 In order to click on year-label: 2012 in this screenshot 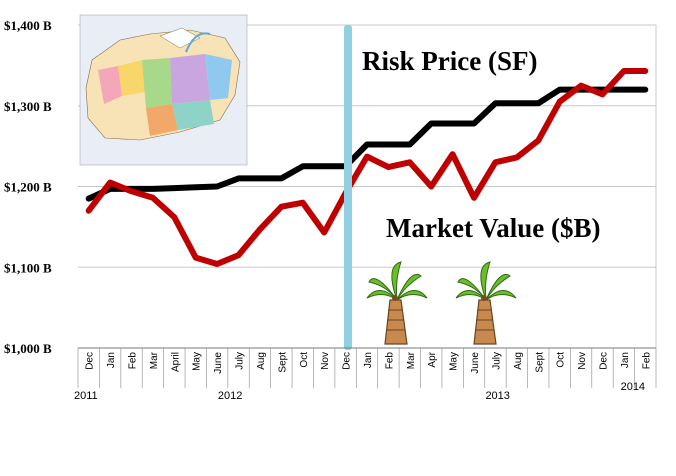, I will do `click(230, 396)`.